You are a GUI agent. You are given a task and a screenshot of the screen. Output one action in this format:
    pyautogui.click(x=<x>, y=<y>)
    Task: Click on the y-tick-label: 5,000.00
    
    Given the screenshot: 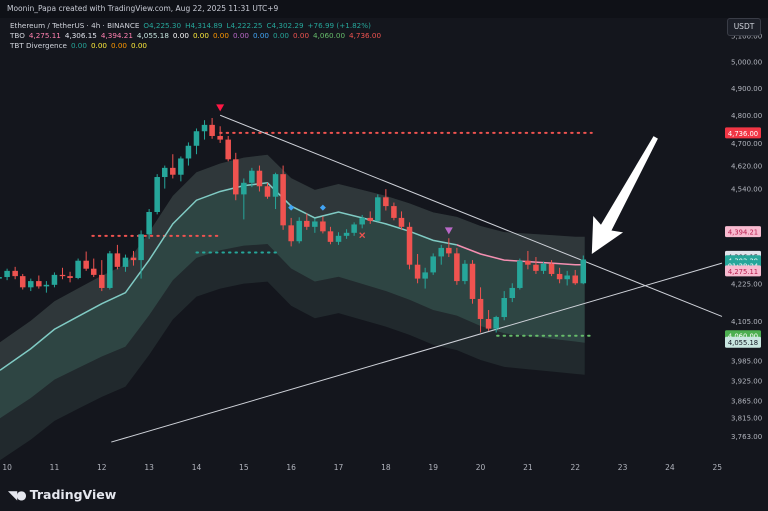 What is the action you would take?
    pyautogui.click(x=746, y=62)
    